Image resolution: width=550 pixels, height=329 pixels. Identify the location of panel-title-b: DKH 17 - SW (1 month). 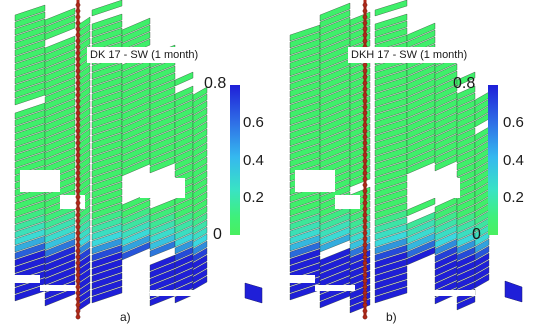
(409, 55).